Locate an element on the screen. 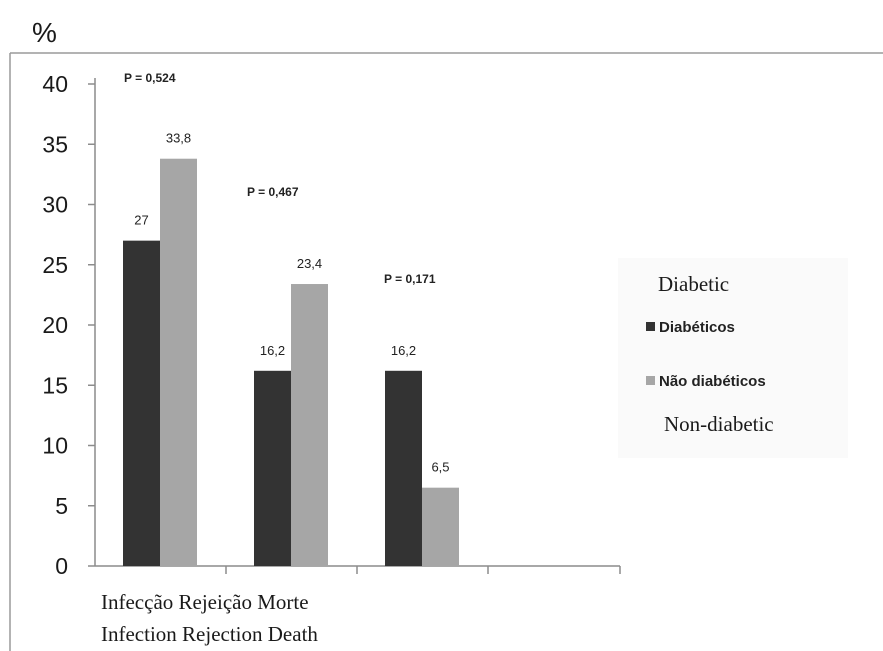  p-value-label: P = 0,171 is located at coordinates (410, 279).